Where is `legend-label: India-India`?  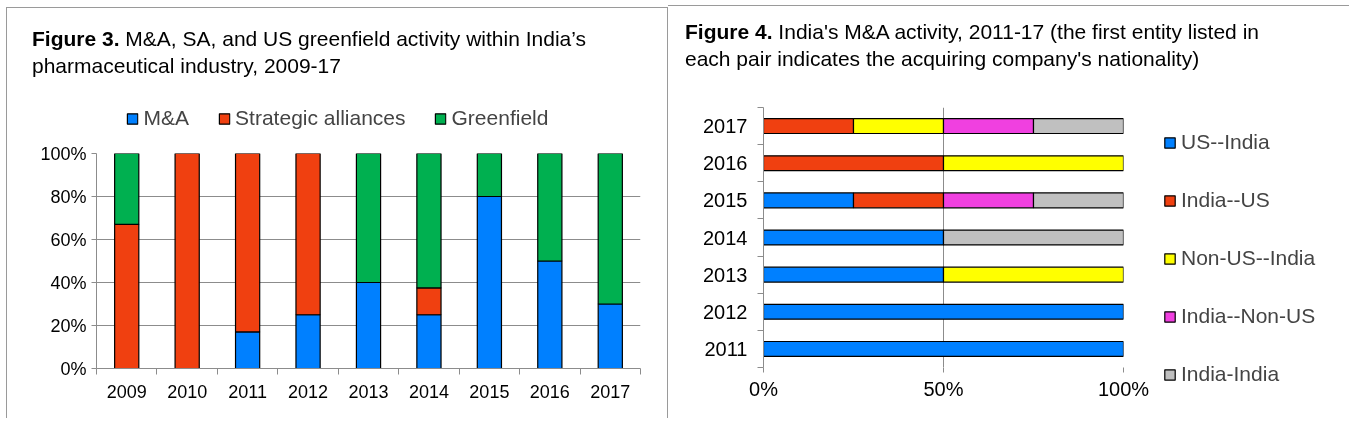 legend-label: India-India is located at coordinates (1230, 374).